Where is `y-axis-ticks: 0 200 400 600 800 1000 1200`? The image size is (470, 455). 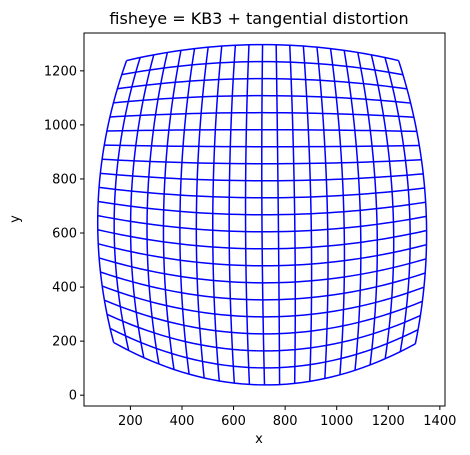
y-axis-ticks: 0 200 400 600 800 1000 1200 is located at coordinates (64, 234).